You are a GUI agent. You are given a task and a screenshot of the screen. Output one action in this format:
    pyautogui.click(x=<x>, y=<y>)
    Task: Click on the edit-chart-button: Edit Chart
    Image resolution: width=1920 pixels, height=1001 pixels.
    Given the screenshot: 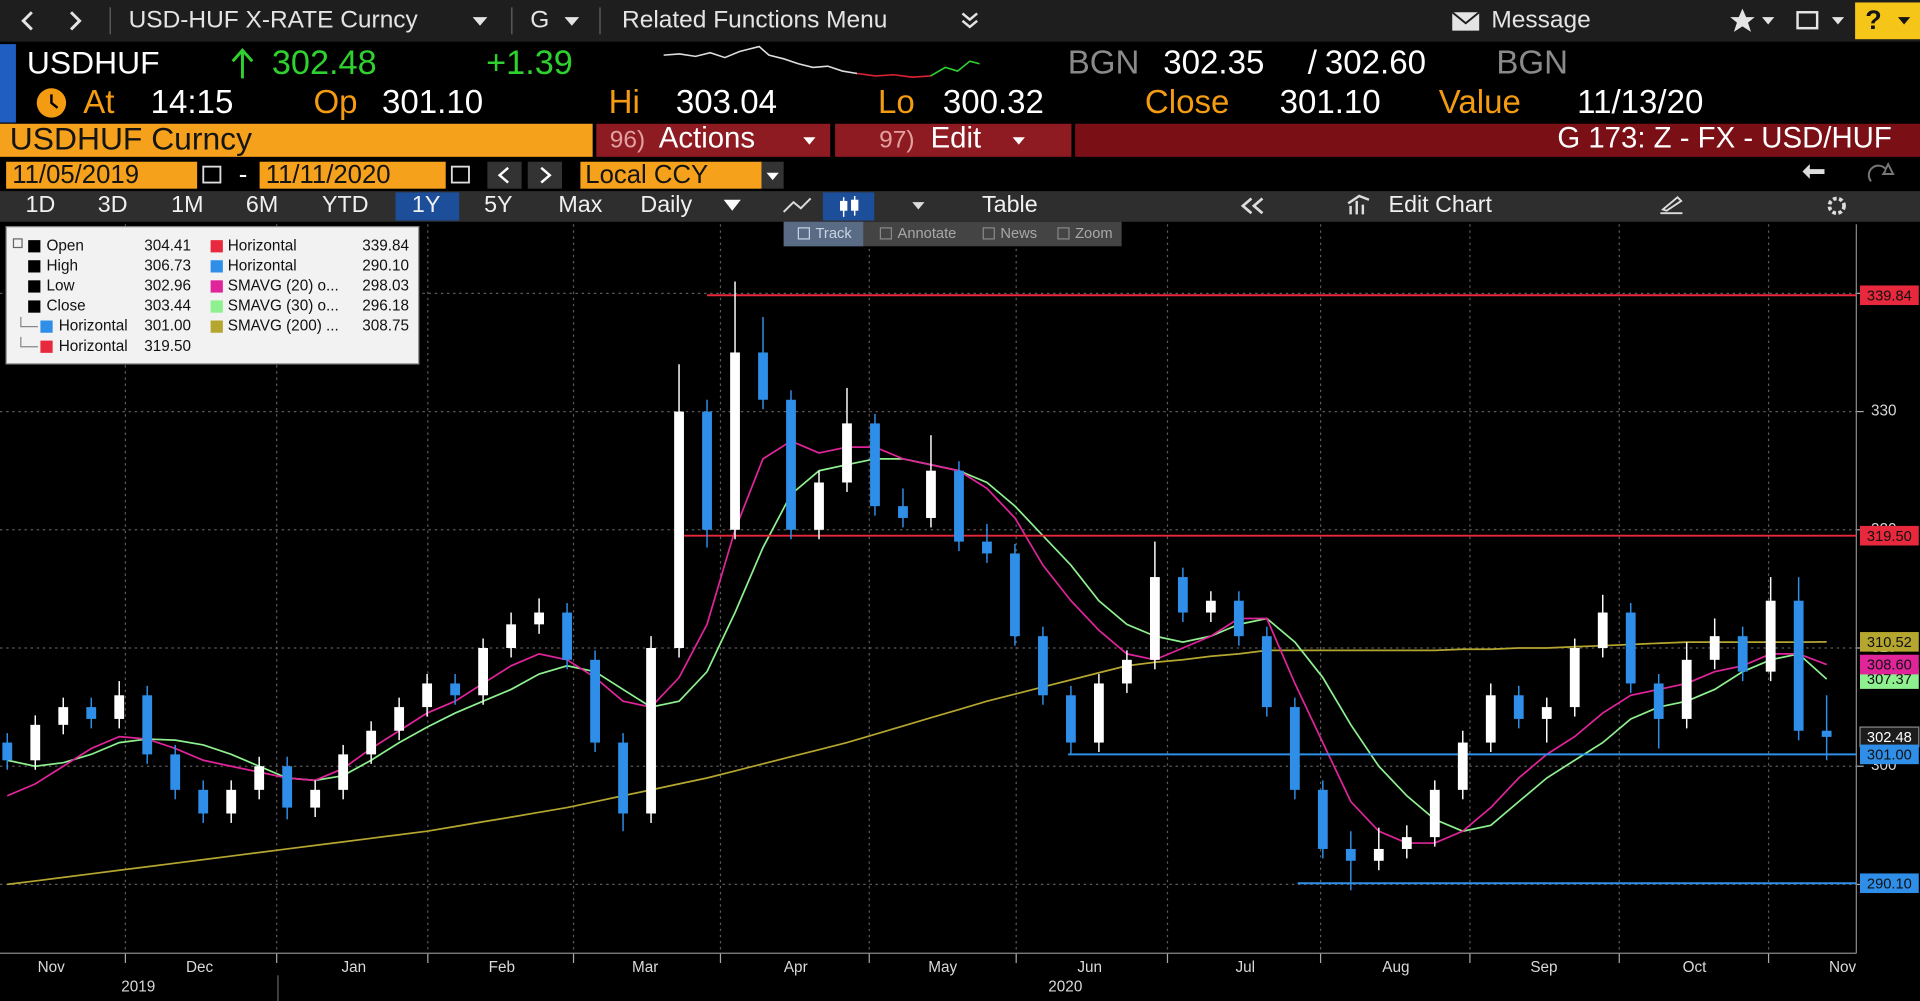 What is the action you would take?
    pyautogui.click(x=1441, y=204)
    